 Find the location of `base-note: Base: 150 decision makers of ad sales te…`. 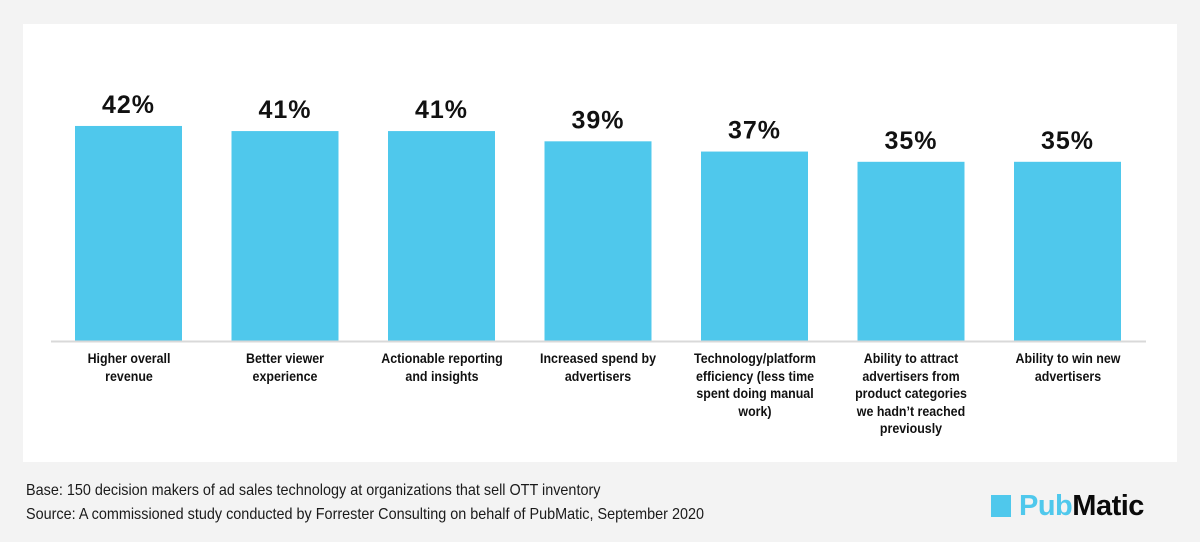

base-note: Base: 150 decision makers of ad sales te… is located at coordinates (313, 490).